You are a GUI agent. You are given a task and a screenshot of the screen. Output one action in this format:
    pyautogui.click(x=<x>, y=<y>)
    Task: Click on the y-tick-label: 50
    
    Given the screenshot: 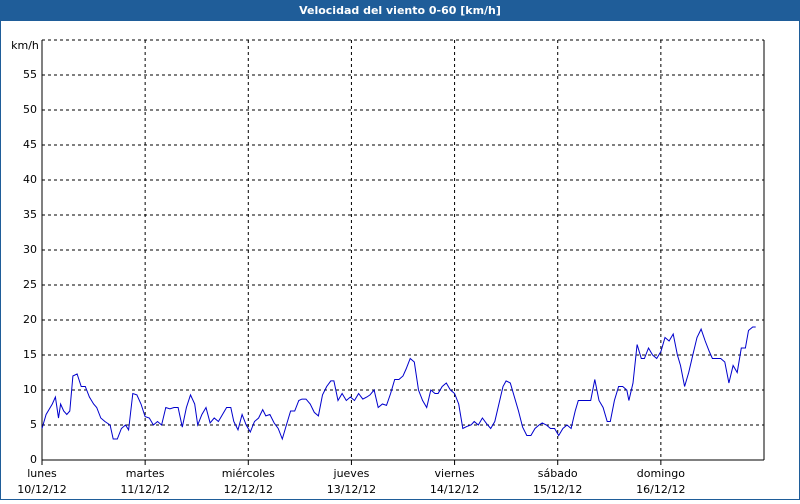 What is the action you would take?
    pyautogui.click(x=30, y=109)
    